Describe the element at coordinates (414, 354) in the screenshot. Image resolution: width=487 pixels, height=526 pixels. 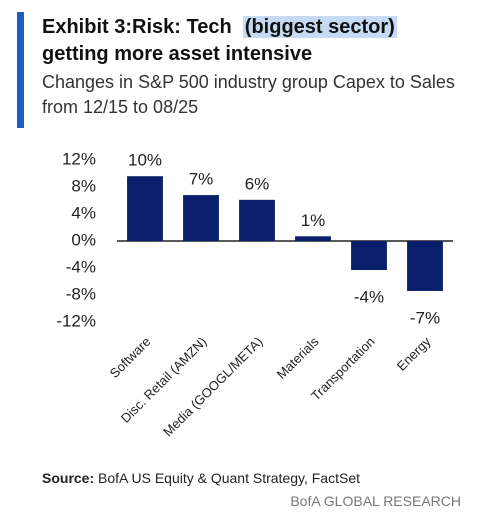
I see `x-tick-label: Energy` at that location.